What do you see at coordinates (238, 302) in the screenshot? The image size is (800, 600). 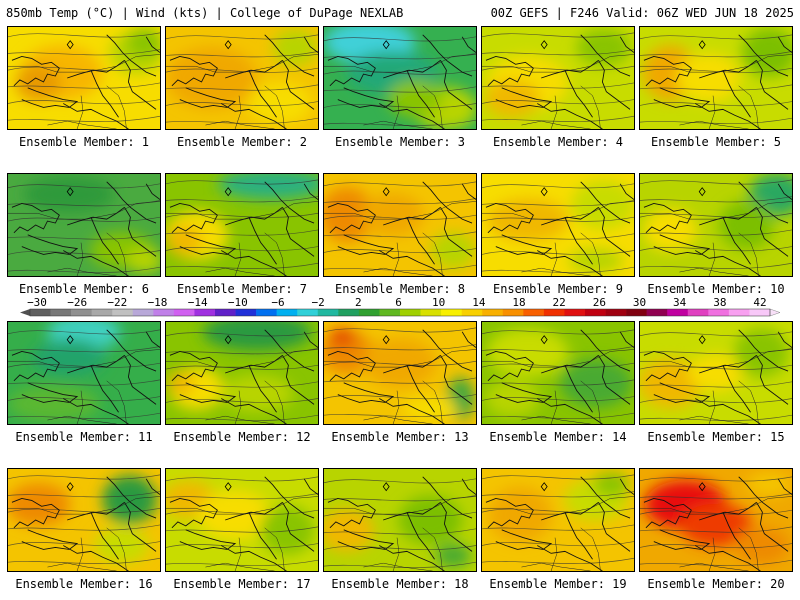 I see `scale-tick-label: −10` at bounding box center [238, 302].